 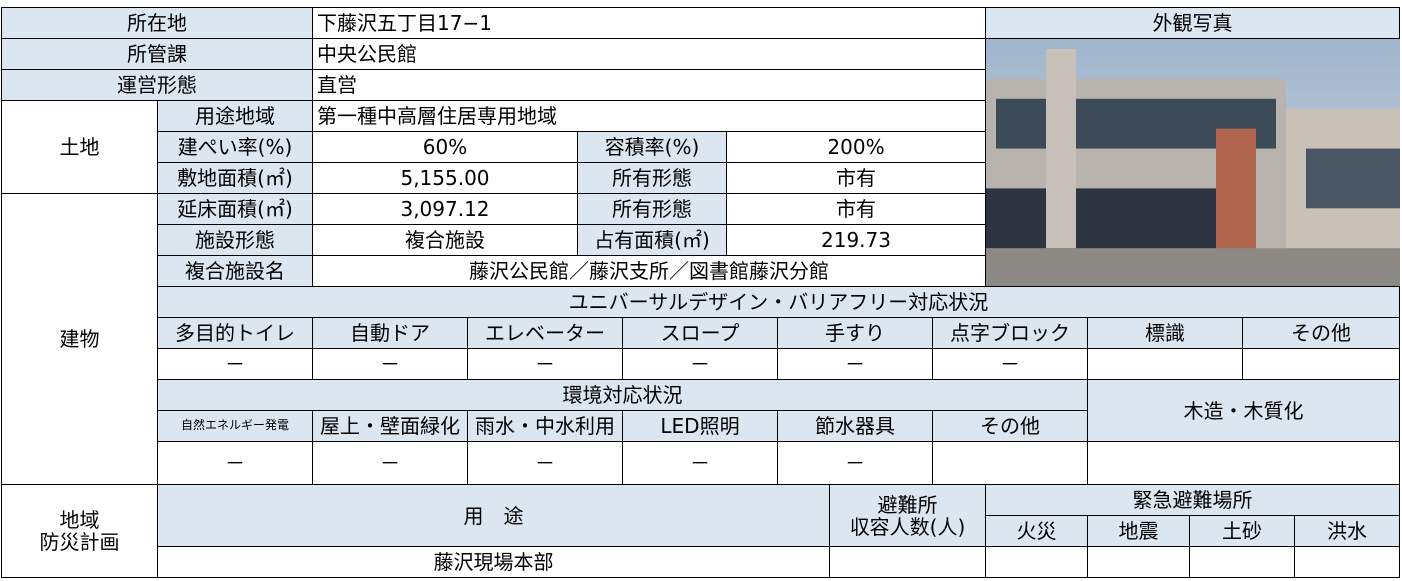 What do you see at coordinates (855, 426) in the screenshot?
I see `table-cell: 節水器具` at bounding box center [855, 426].